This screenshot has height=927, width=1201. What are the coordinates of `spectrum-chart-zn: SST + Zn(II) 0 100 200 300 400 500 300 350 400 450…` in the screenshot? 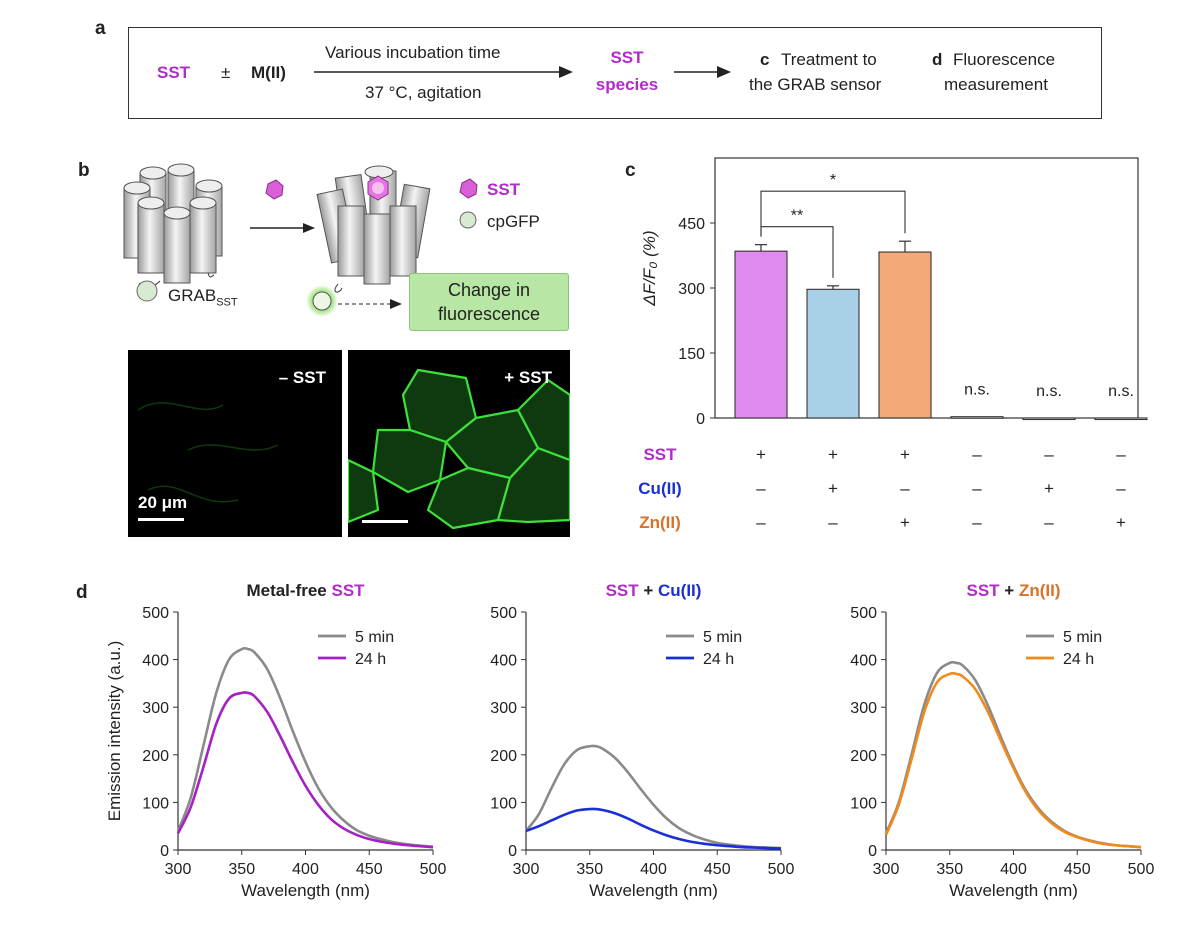 It's located at (1002, 740).